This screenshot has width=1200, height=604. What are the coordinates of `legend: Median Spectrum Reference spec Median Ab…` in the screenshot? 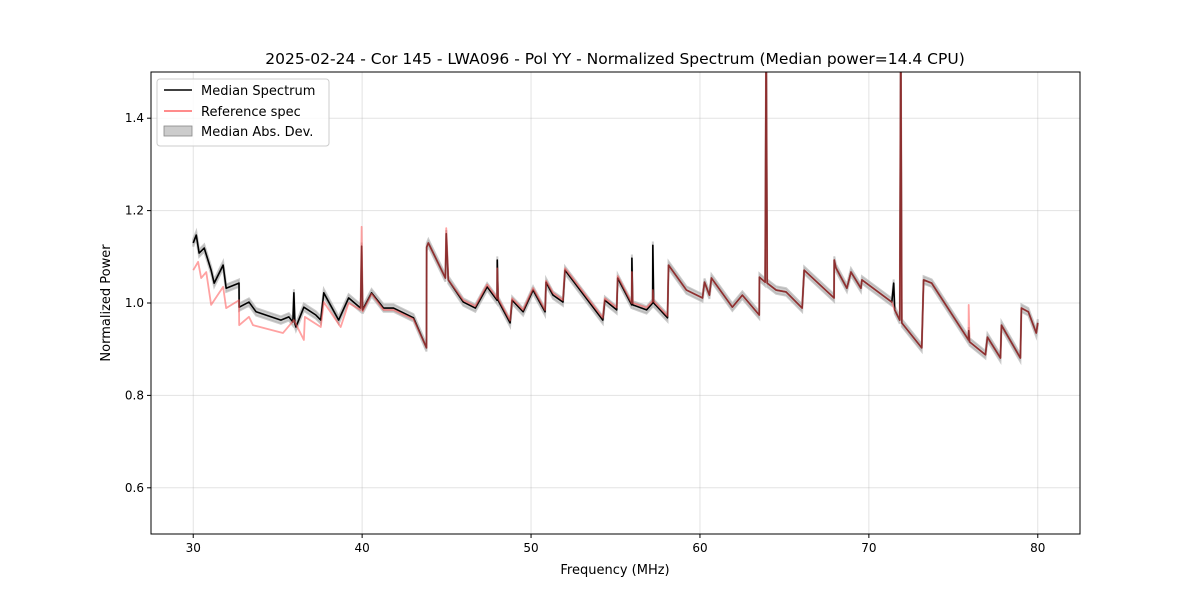 It's located at (243, 112).